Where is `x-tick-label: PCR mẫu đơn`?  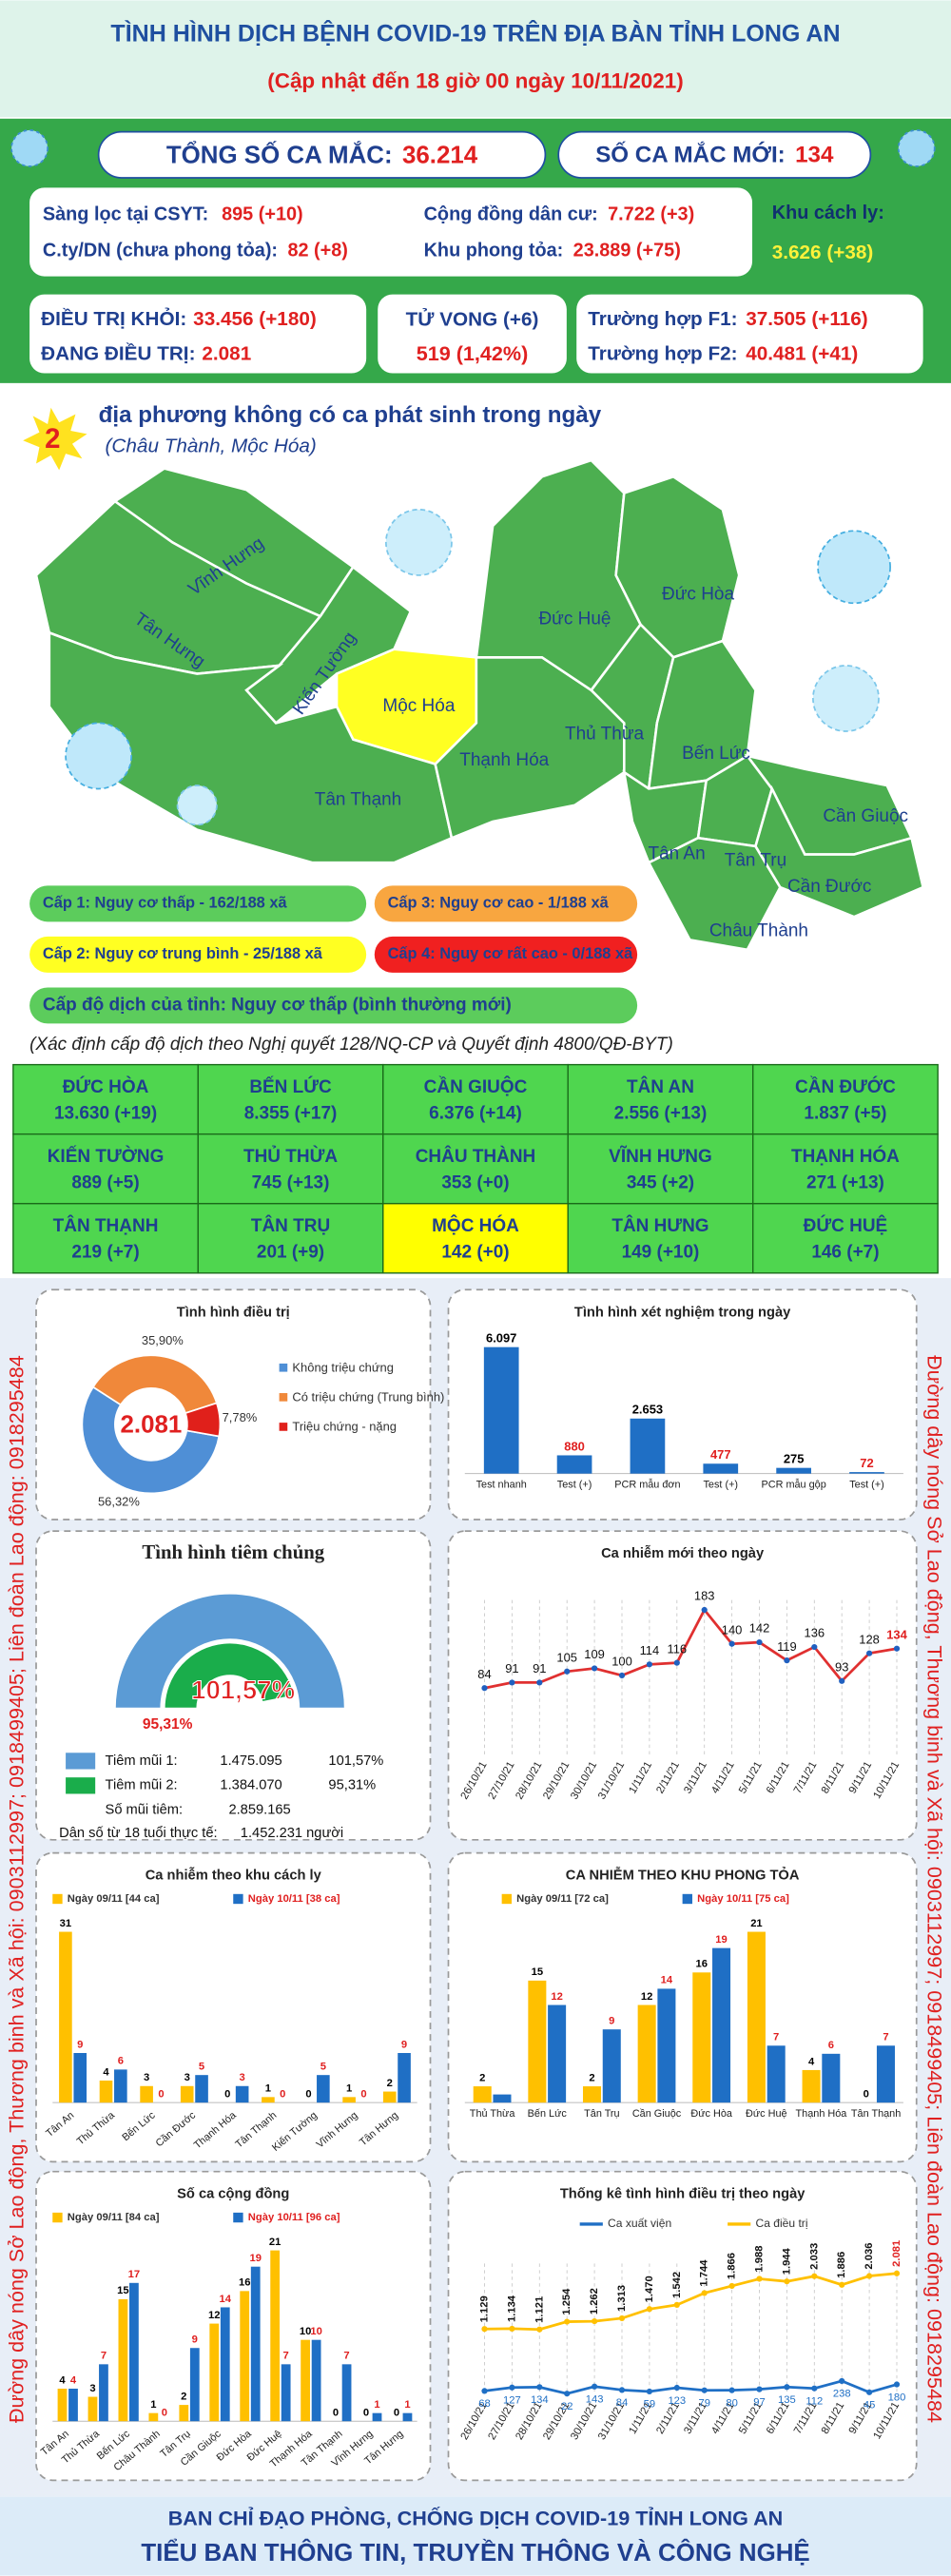
x-tick-label: PCR mẫu đơn is located at coordinates (647, 1485).